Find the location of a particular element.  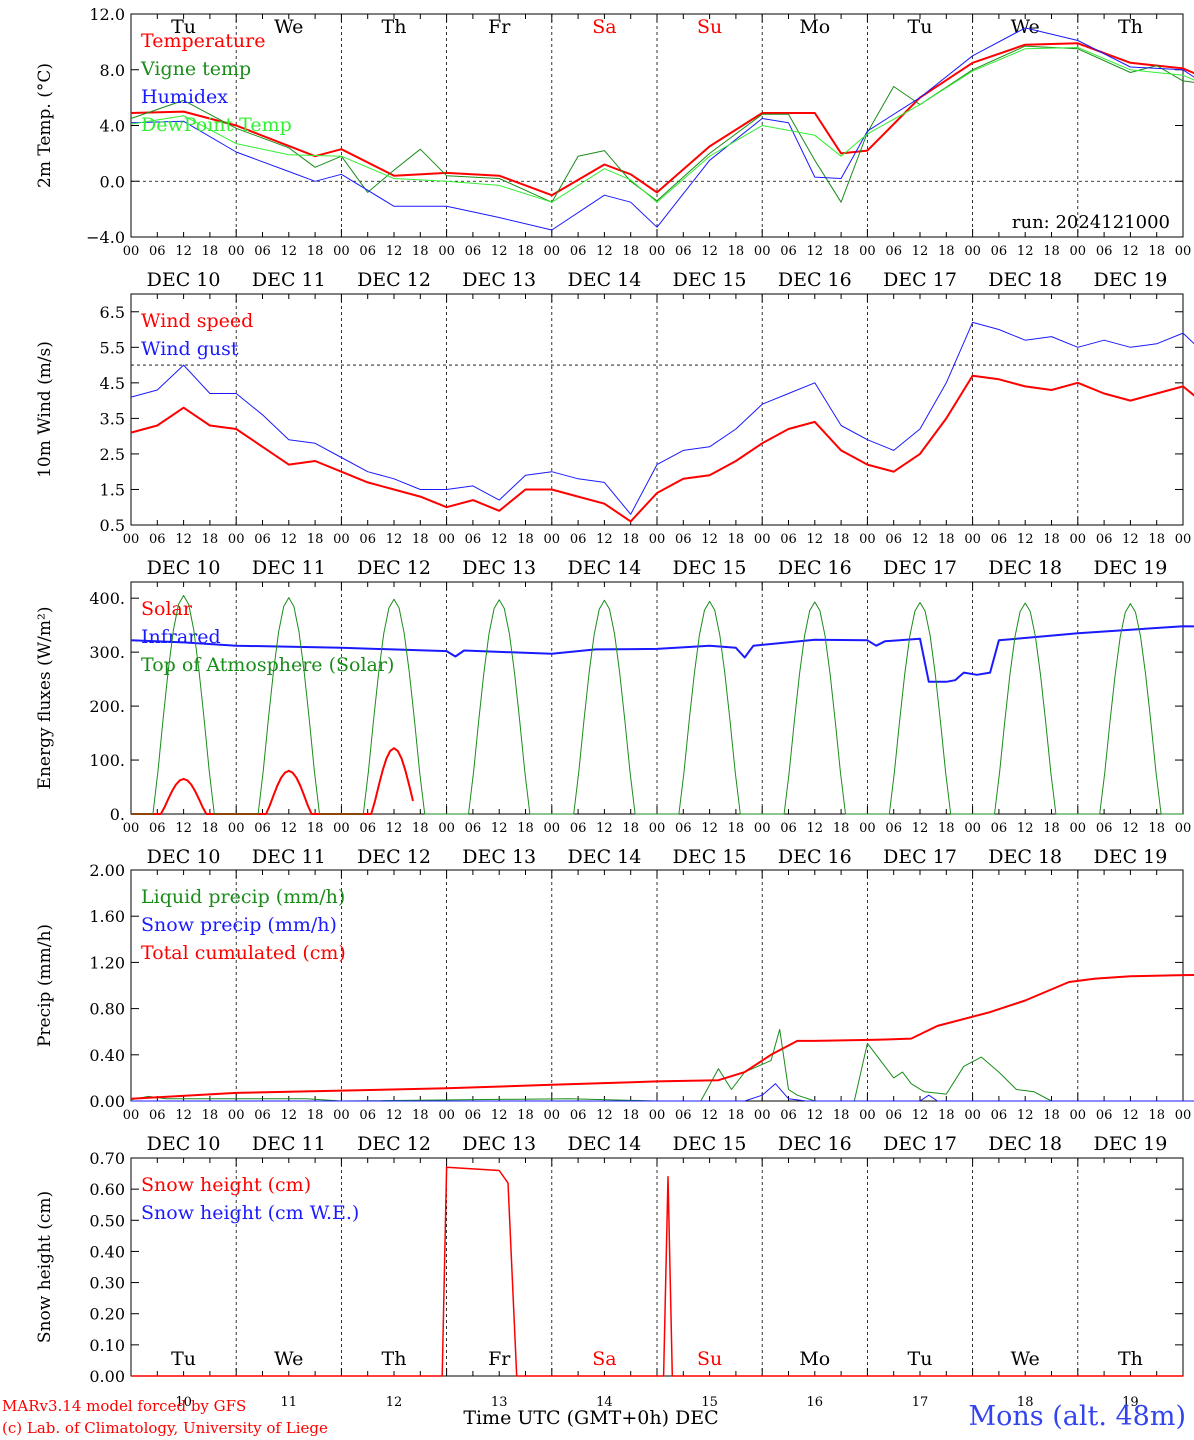

y-tick-label: 0.10 is located at coordinates (107, 1345).